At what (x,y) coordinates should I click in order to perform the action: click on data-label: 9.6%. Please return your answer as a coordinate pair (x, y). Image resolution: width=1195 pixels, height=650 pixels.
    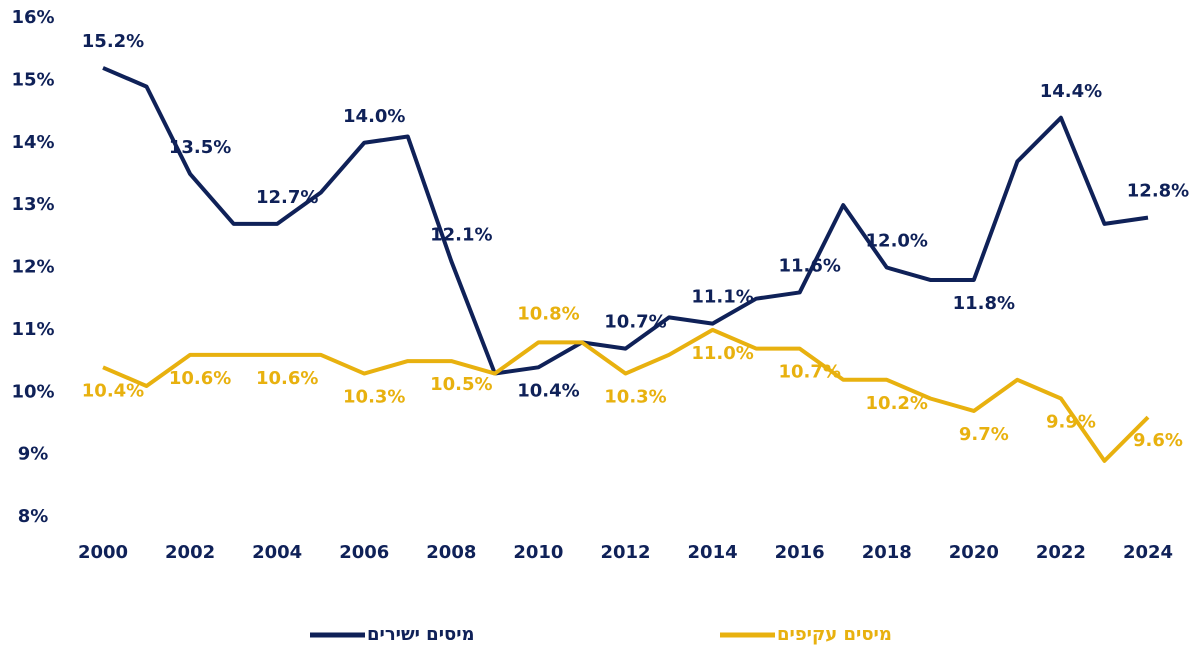
    Looking at the image, I should click on (1158, 440).